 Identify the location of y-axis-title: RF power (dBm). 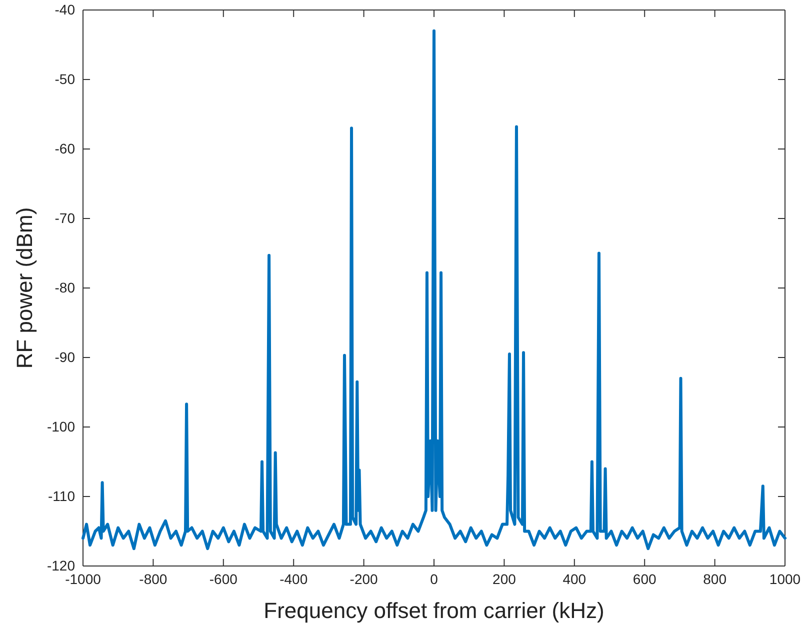
(24, 288).